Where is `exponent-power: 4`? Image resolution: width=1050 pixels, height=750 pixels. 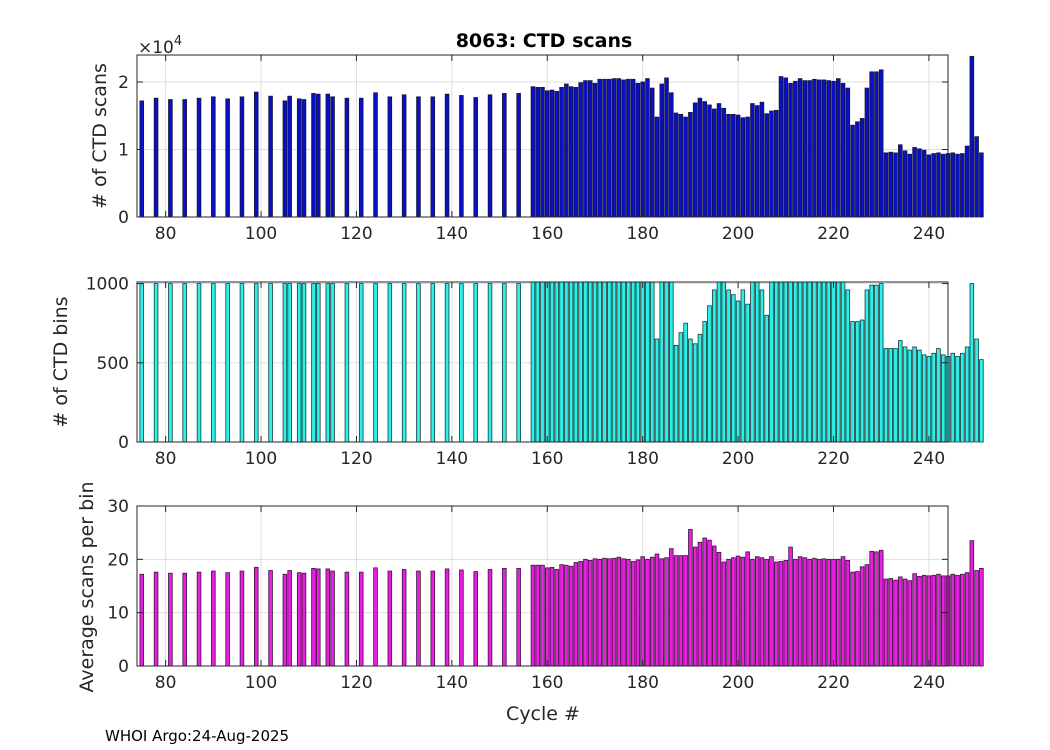
exponent-power: 4 is located at coordinates (178, 41).